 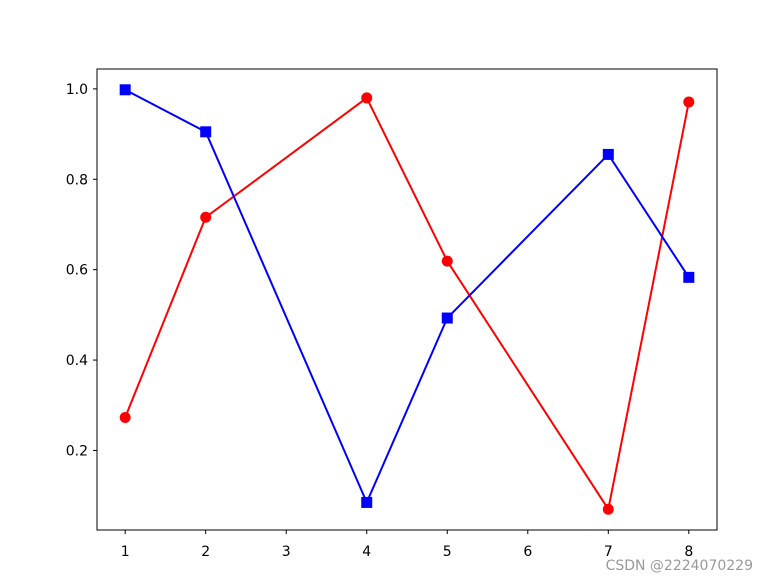 I want to click on x-tick-label: 6, so click(x=527, y=552).